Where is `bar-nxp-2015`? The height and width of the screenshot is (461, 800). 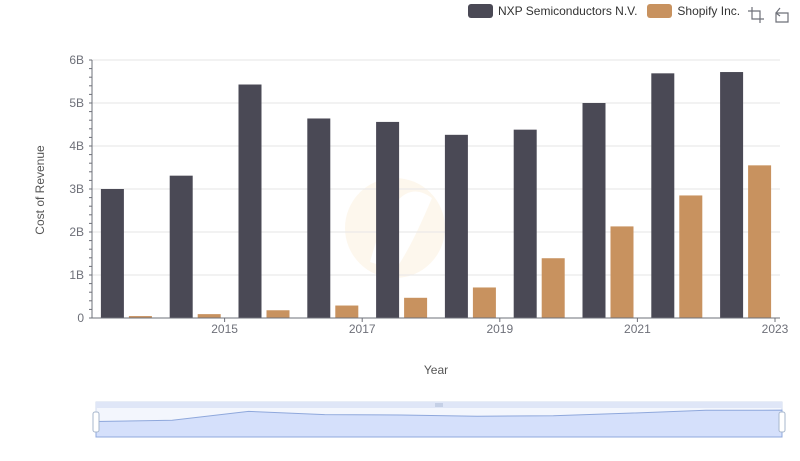
bar-nxp-2015 is located at coordinates (181, 246).